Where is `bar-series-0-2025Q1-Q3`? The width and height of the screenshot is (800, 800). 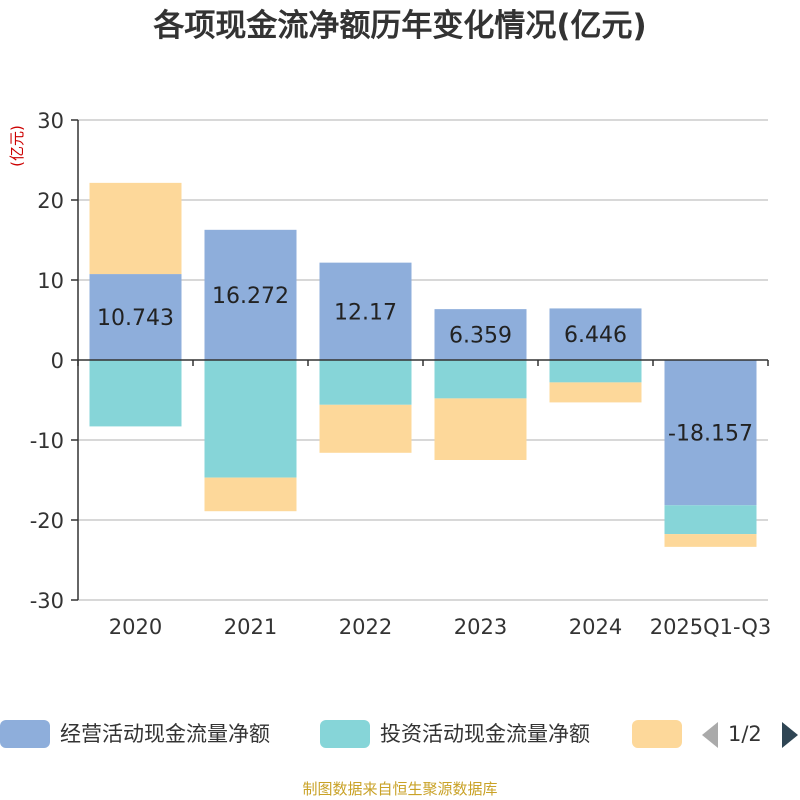
bar-series-0-2025Q1-Q3 is located at coordinates (710, 433).